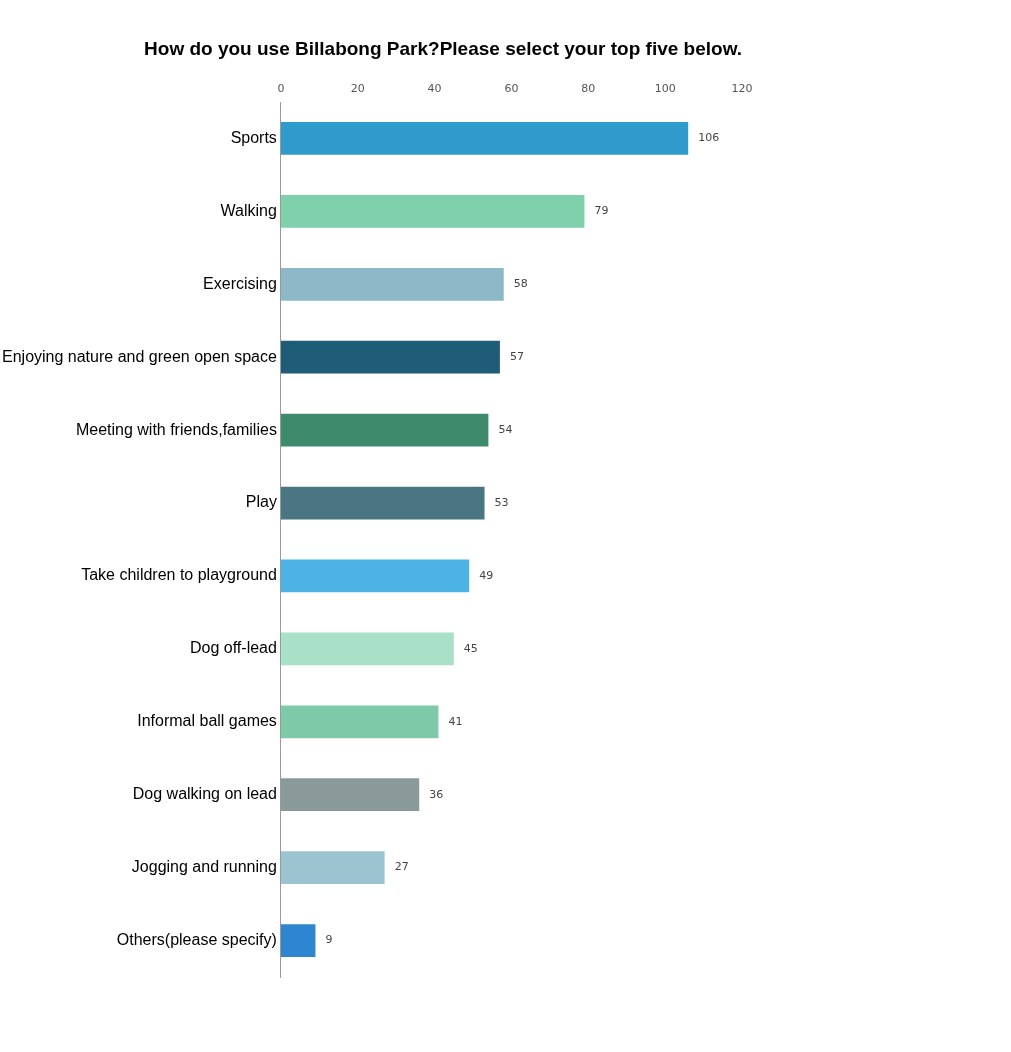  Describe the element at coordinates (233, 648) in the screenshot. I see `y-tick-label: Dog off-lead` at that location.